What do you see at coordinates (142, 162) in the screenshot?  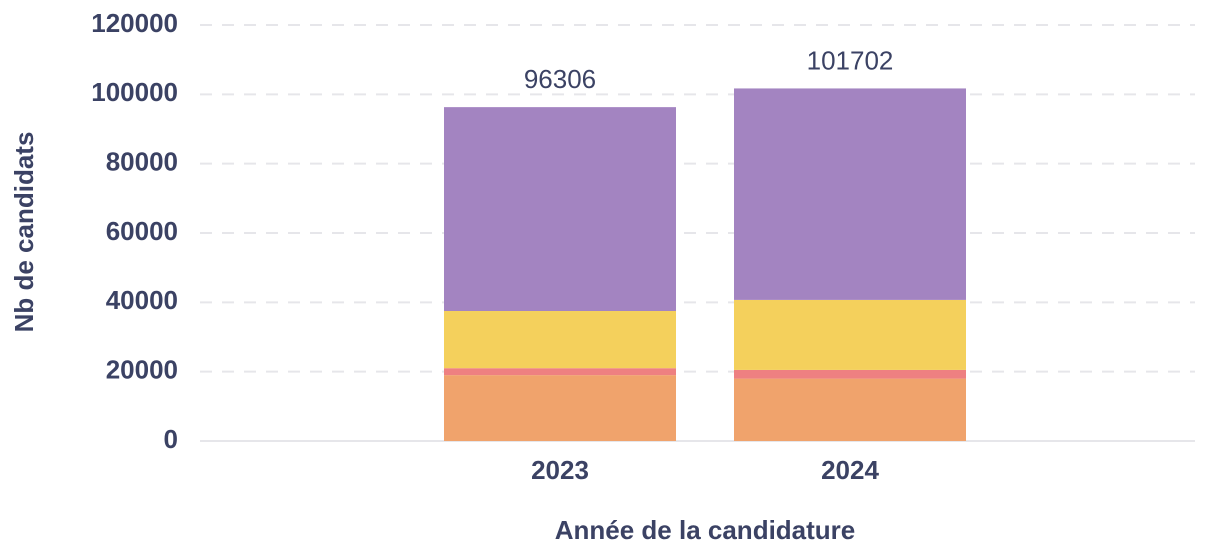 I see `y-tick-label: 80000` at bounding box center [142, 162].